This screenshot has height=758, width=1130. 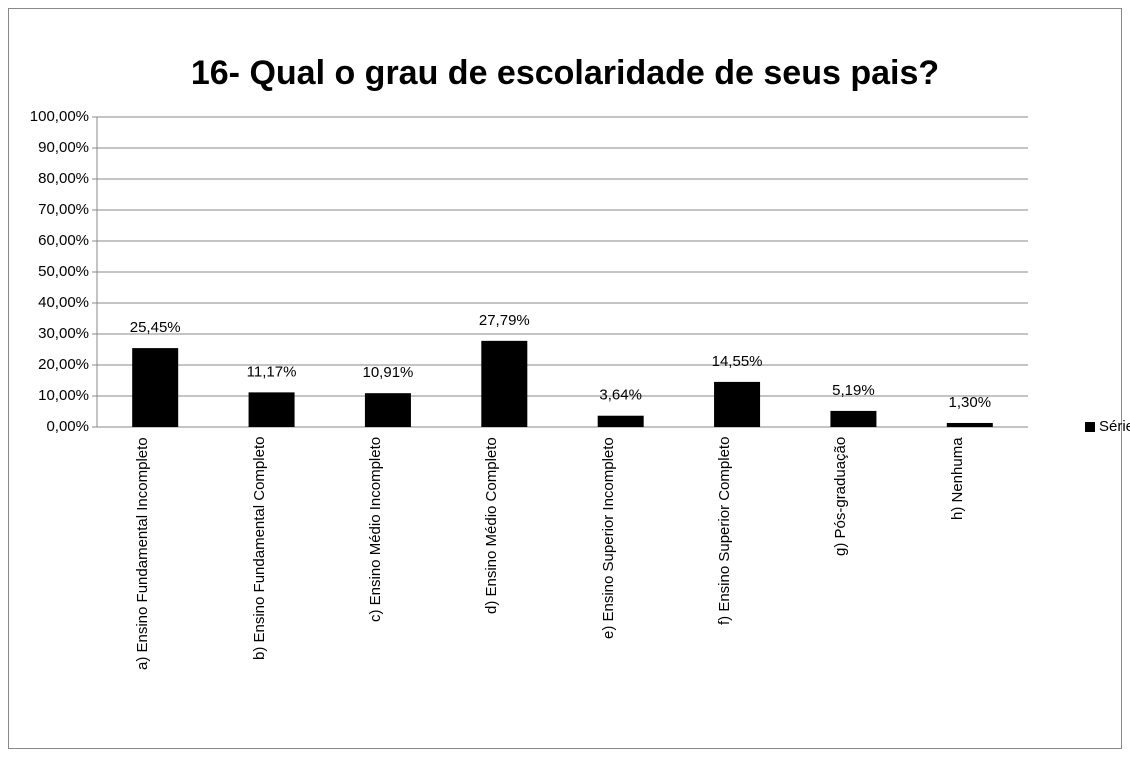 I want to click on y-tick-label: 0,00%, so click(x=67, y=426).